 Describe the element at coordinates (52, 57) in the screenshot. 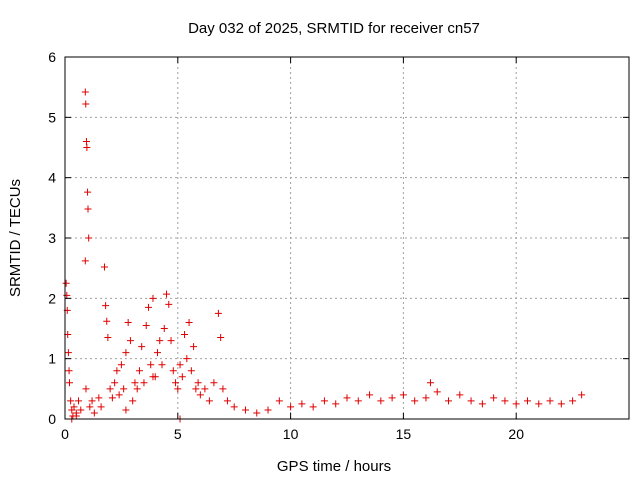

I see `y-tick-label: 6` at that location.